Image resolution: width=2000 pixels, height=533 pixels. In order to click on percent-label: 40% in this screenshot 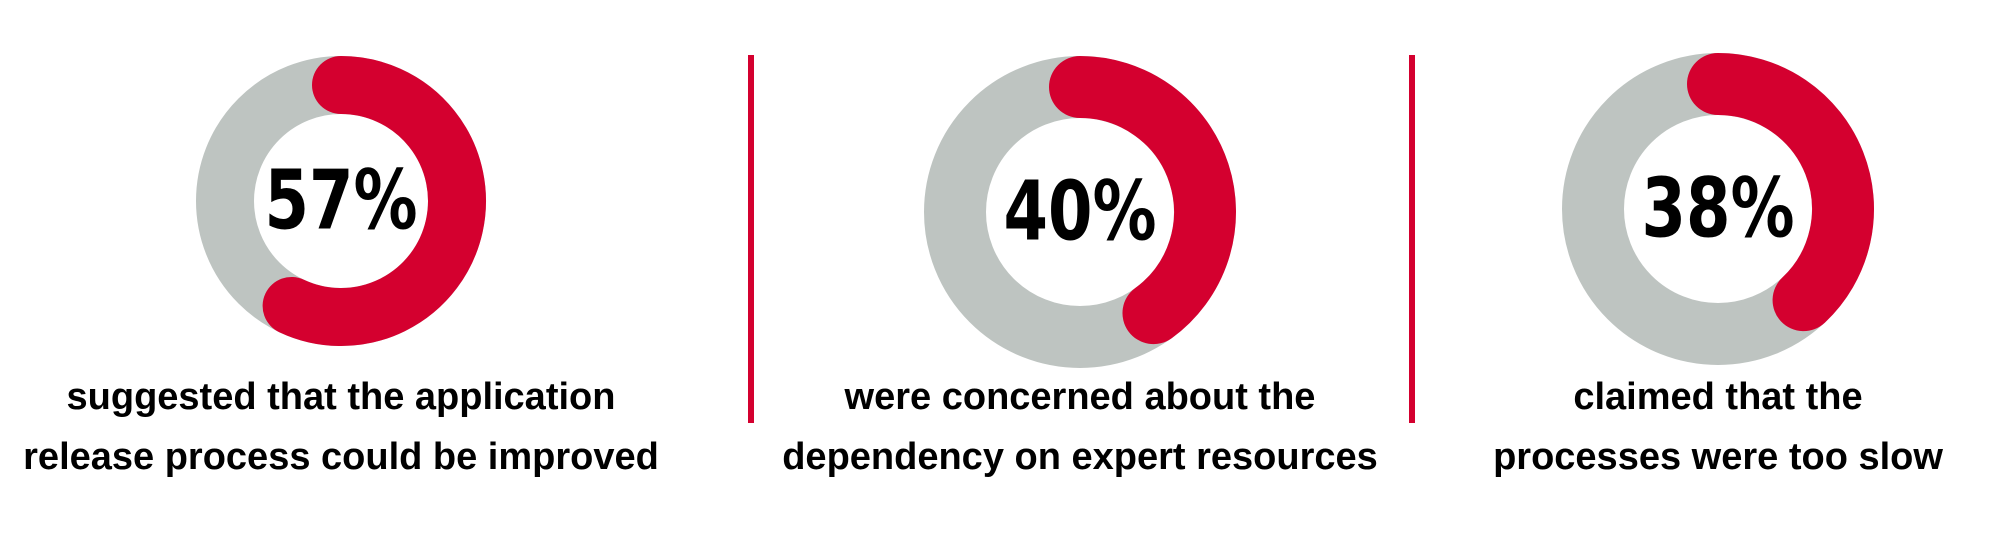, I will do `click(1079, 212)`.